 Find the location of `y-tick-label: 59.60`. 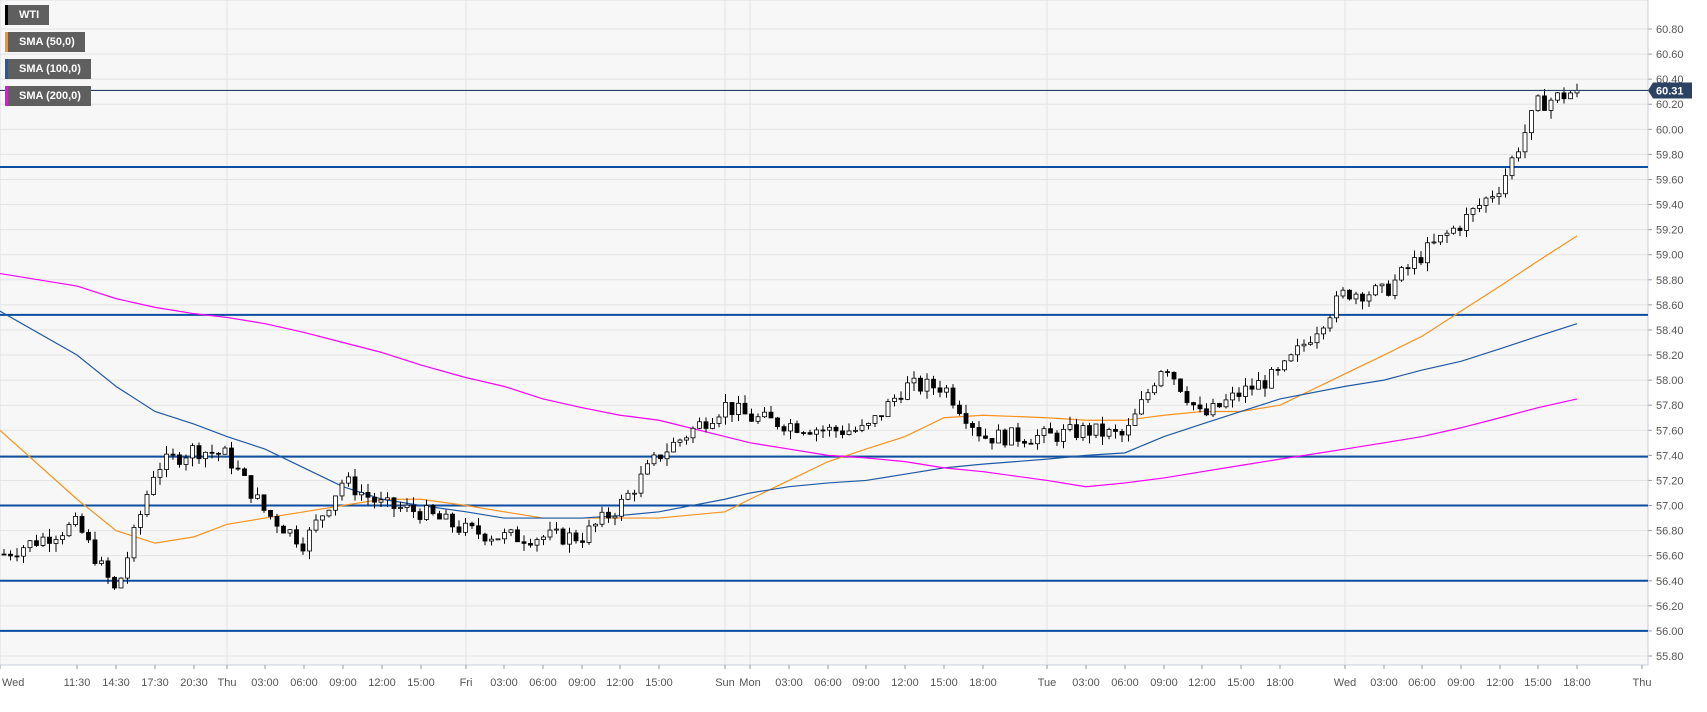

y-tick-label: 59.60 is located at coordinates (1670, 180).